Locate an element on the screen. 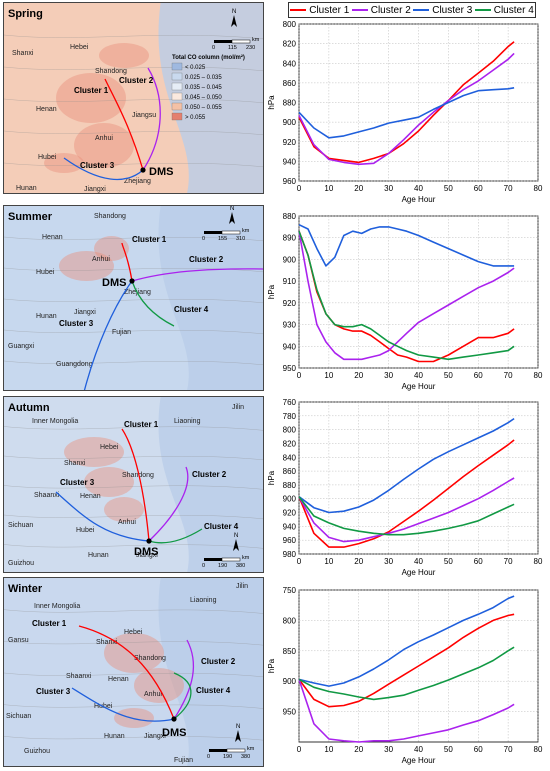  x-tick-label: 50 is located at coordinates (448, 561).